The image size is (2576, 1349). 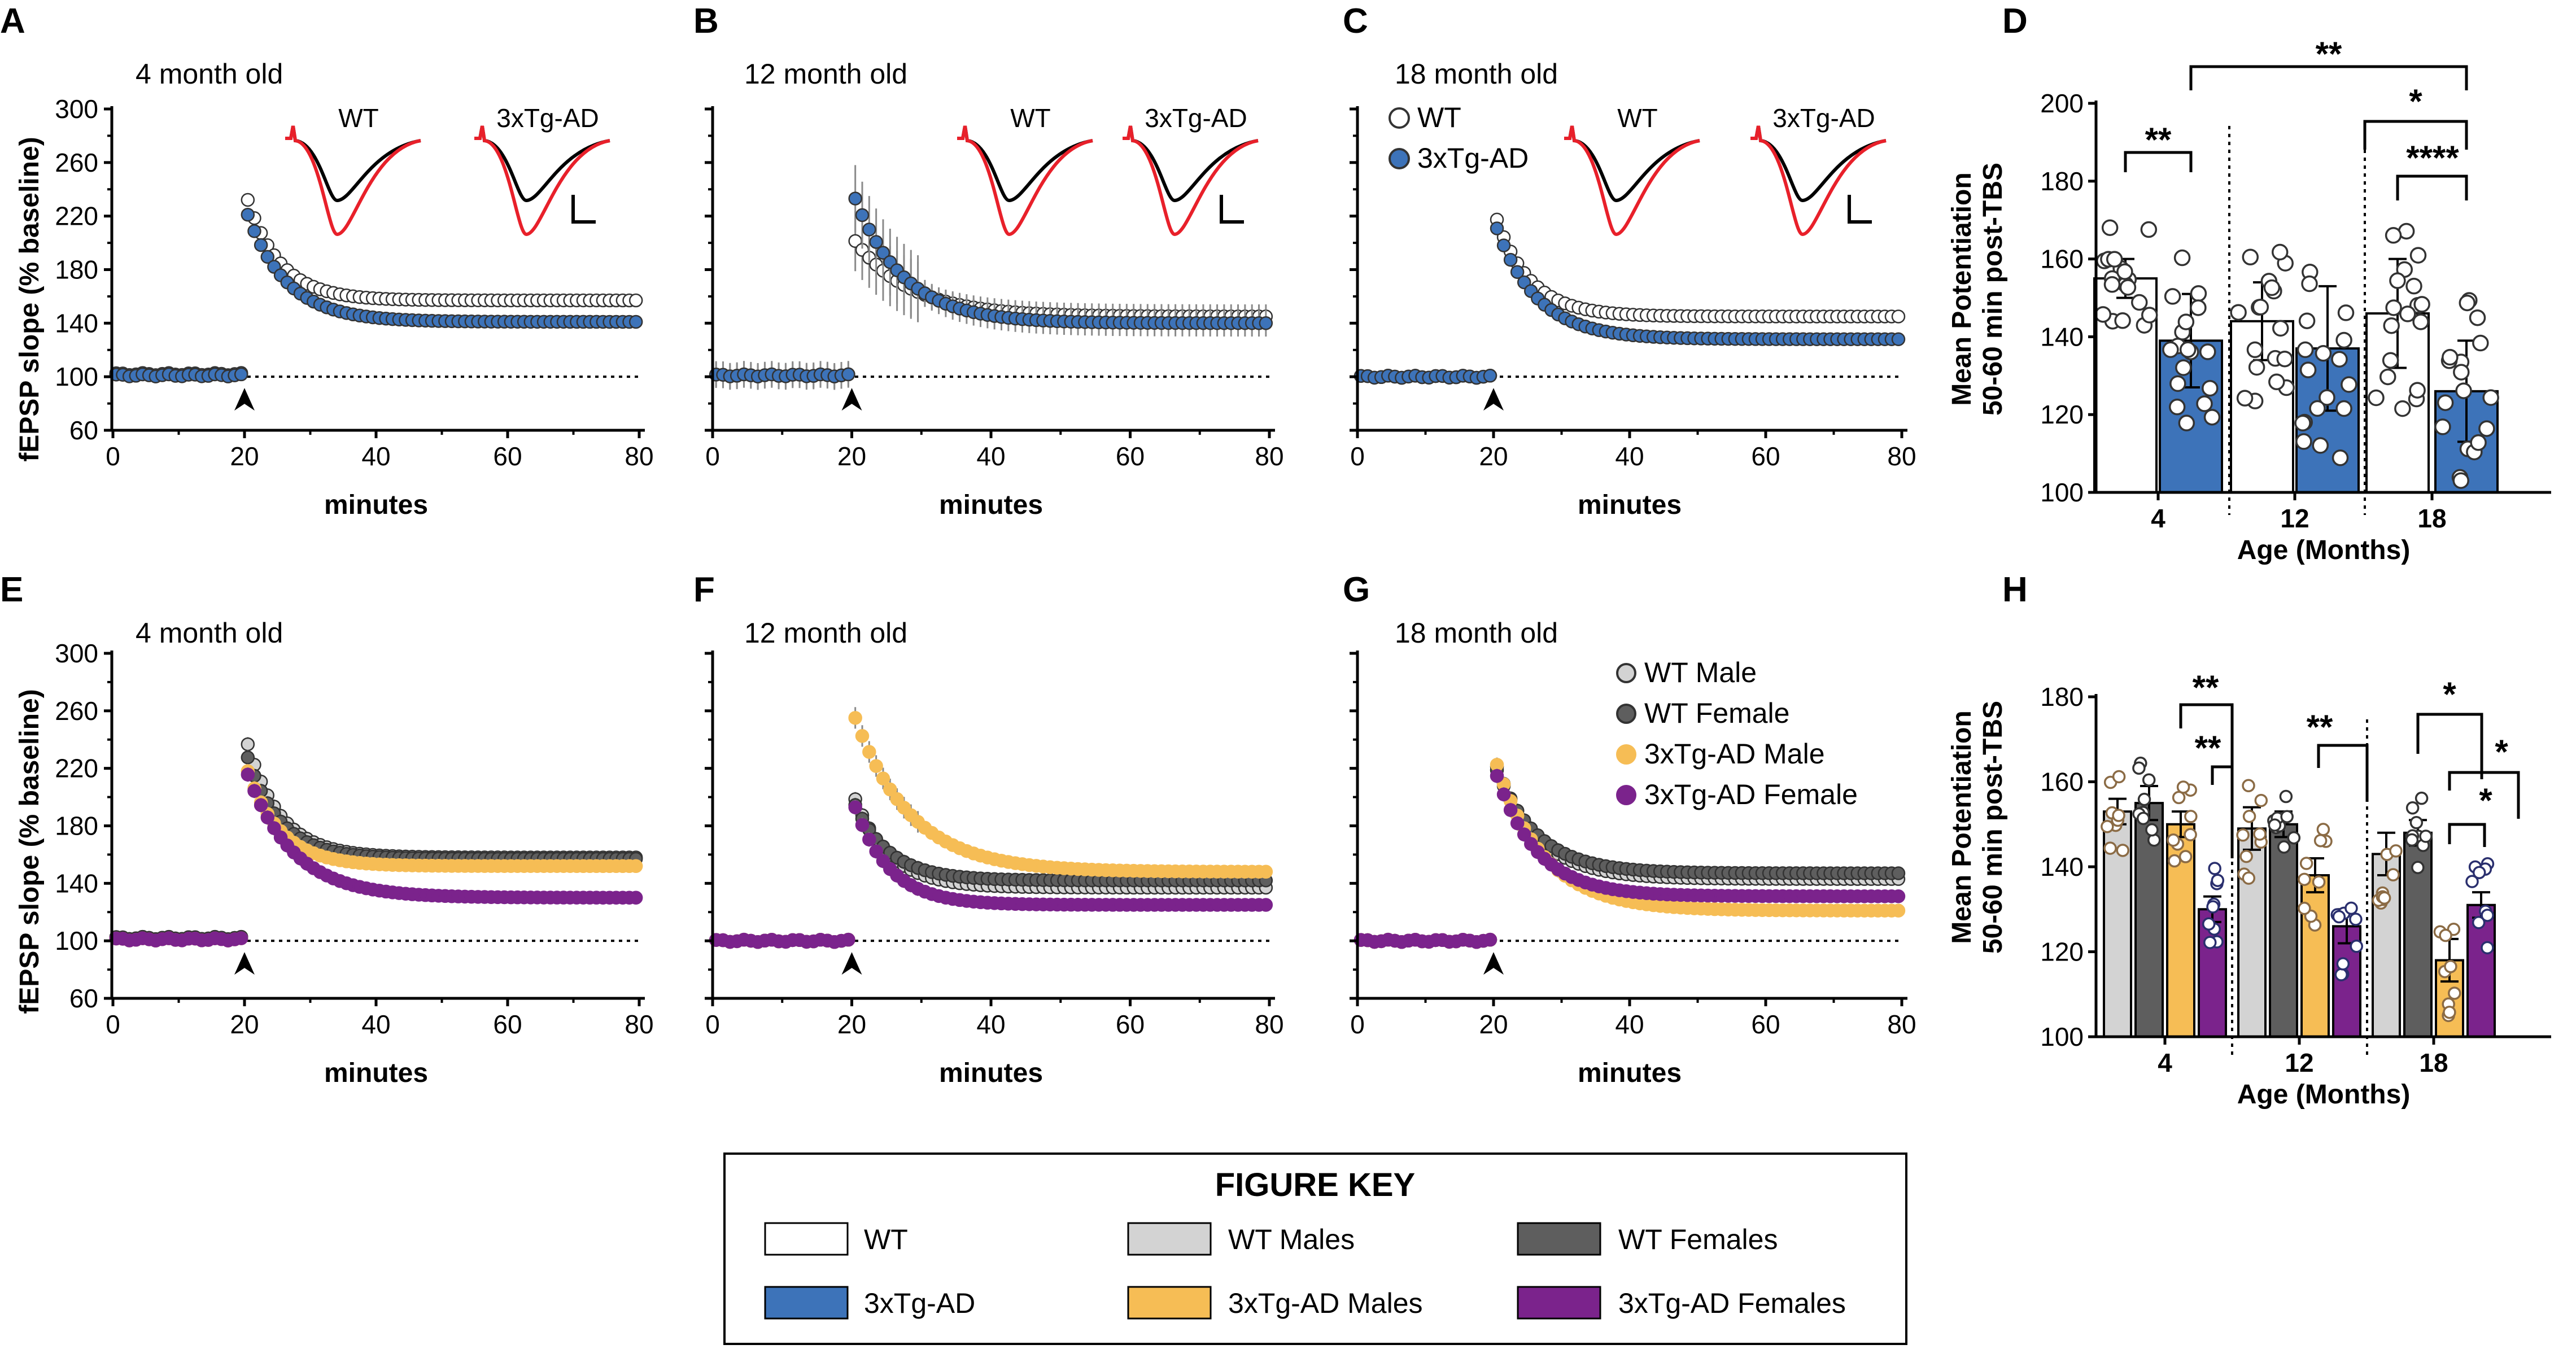 I want to click on panel-d-xlabel: Age (Months), so click(x=2324, y=550).